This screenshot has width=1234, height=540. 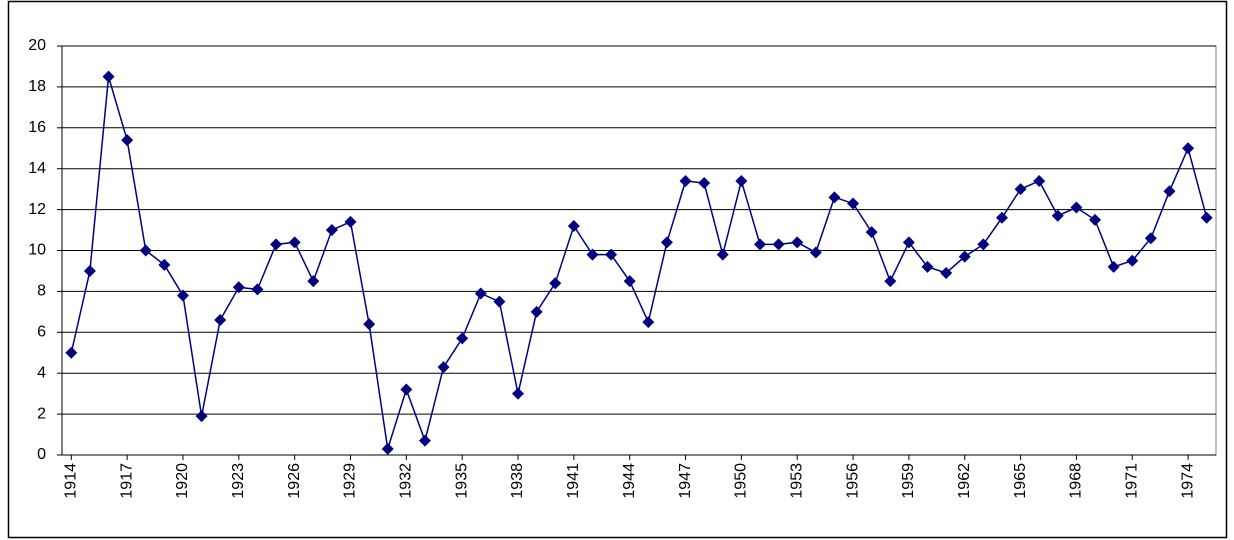 What do you see at coordinates (37, 86) in the screenshot?
I see `y-tick-label: 18` at bounding box center [37, 86].